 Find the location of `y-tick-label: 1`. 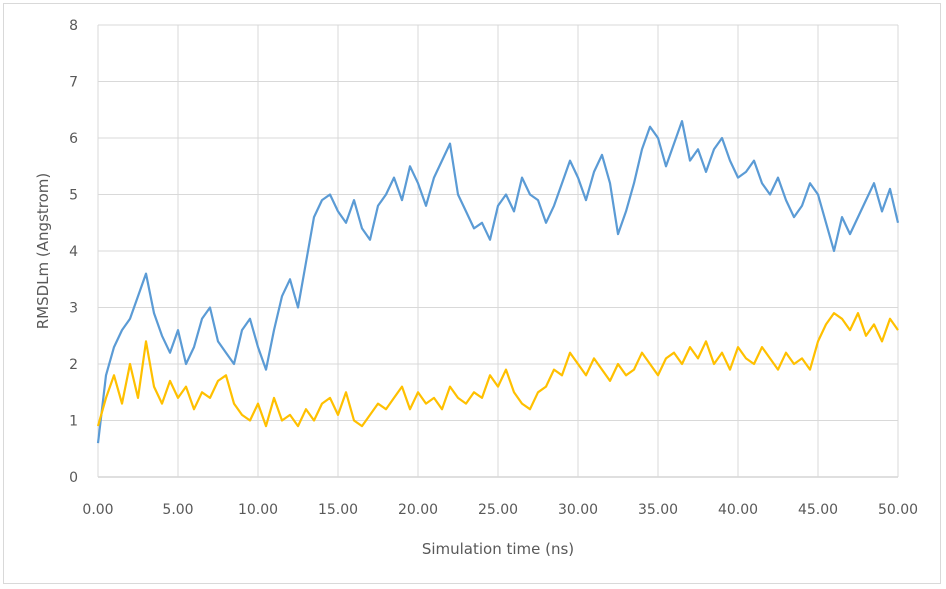

y-tick-label: 1 is located at coordinates (73, 422).